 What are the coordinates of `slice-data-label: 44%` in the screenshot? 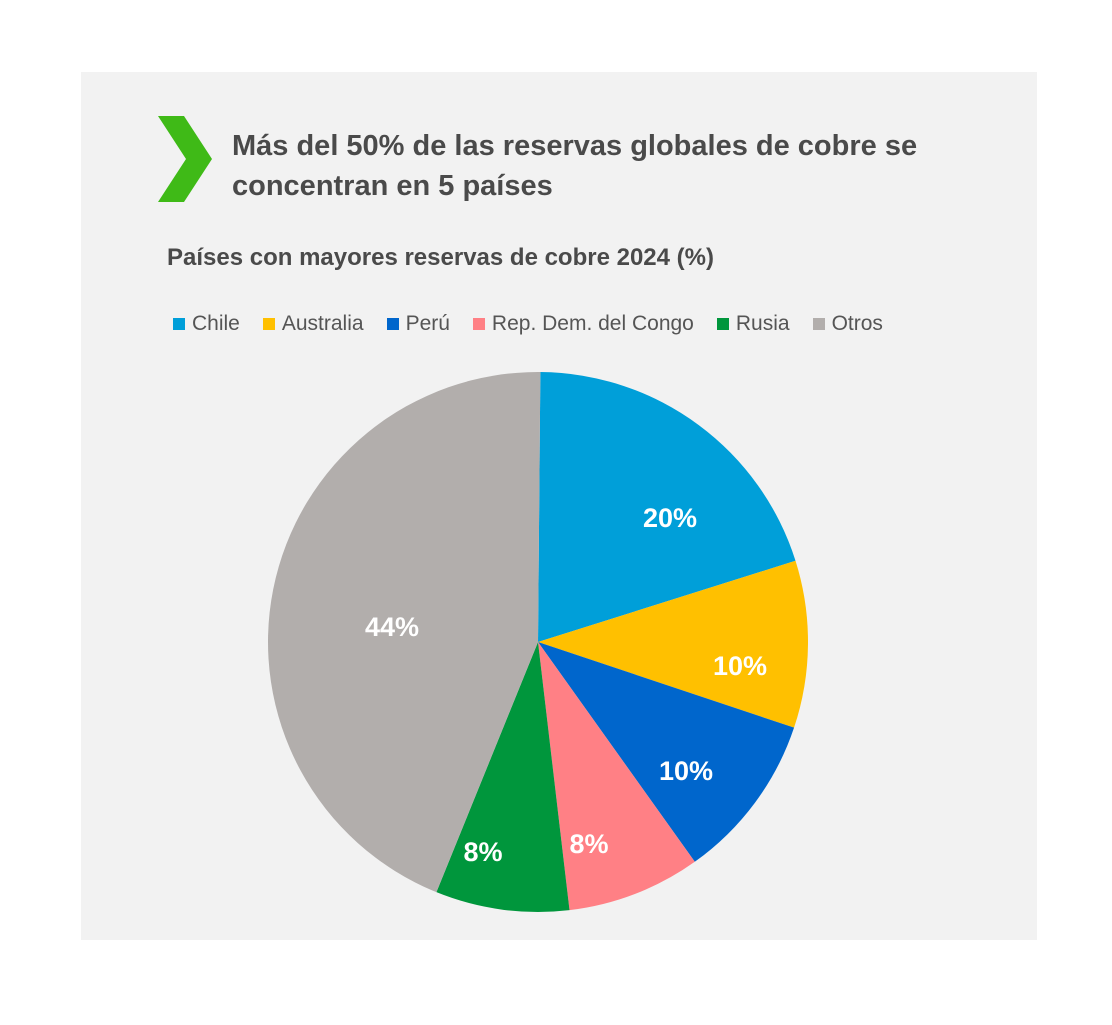 It's located at (392, 627).